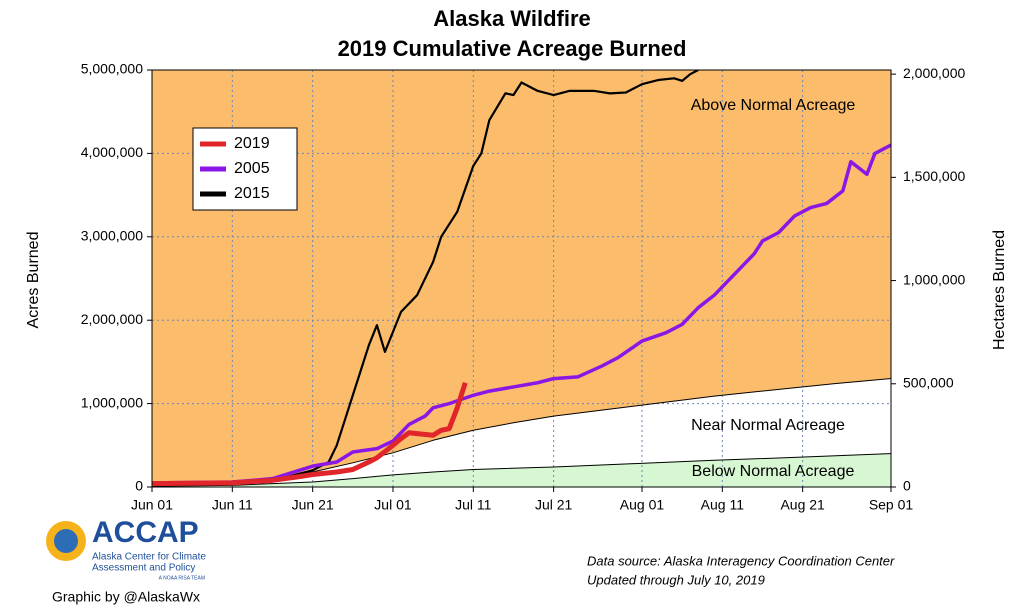  I want to click on x-tick-label: Aug 21, so click(802, 505).